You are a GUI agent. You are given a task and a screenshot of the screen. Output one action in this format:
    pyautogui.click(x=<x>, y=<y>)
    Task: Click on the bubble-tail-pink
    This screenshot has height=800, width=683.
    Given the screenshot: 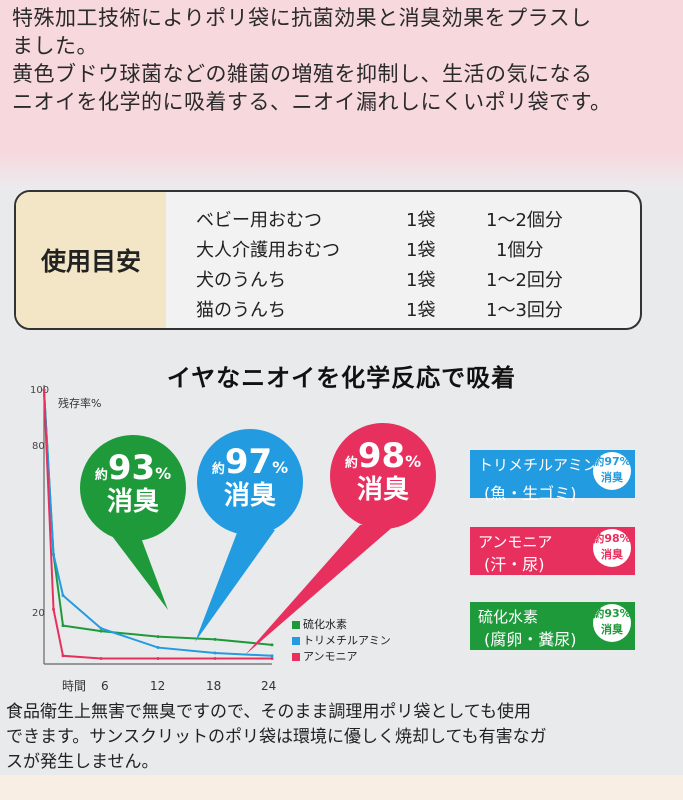 What is the action you would take?
    pyautogui.click(x=320, y=590)
    